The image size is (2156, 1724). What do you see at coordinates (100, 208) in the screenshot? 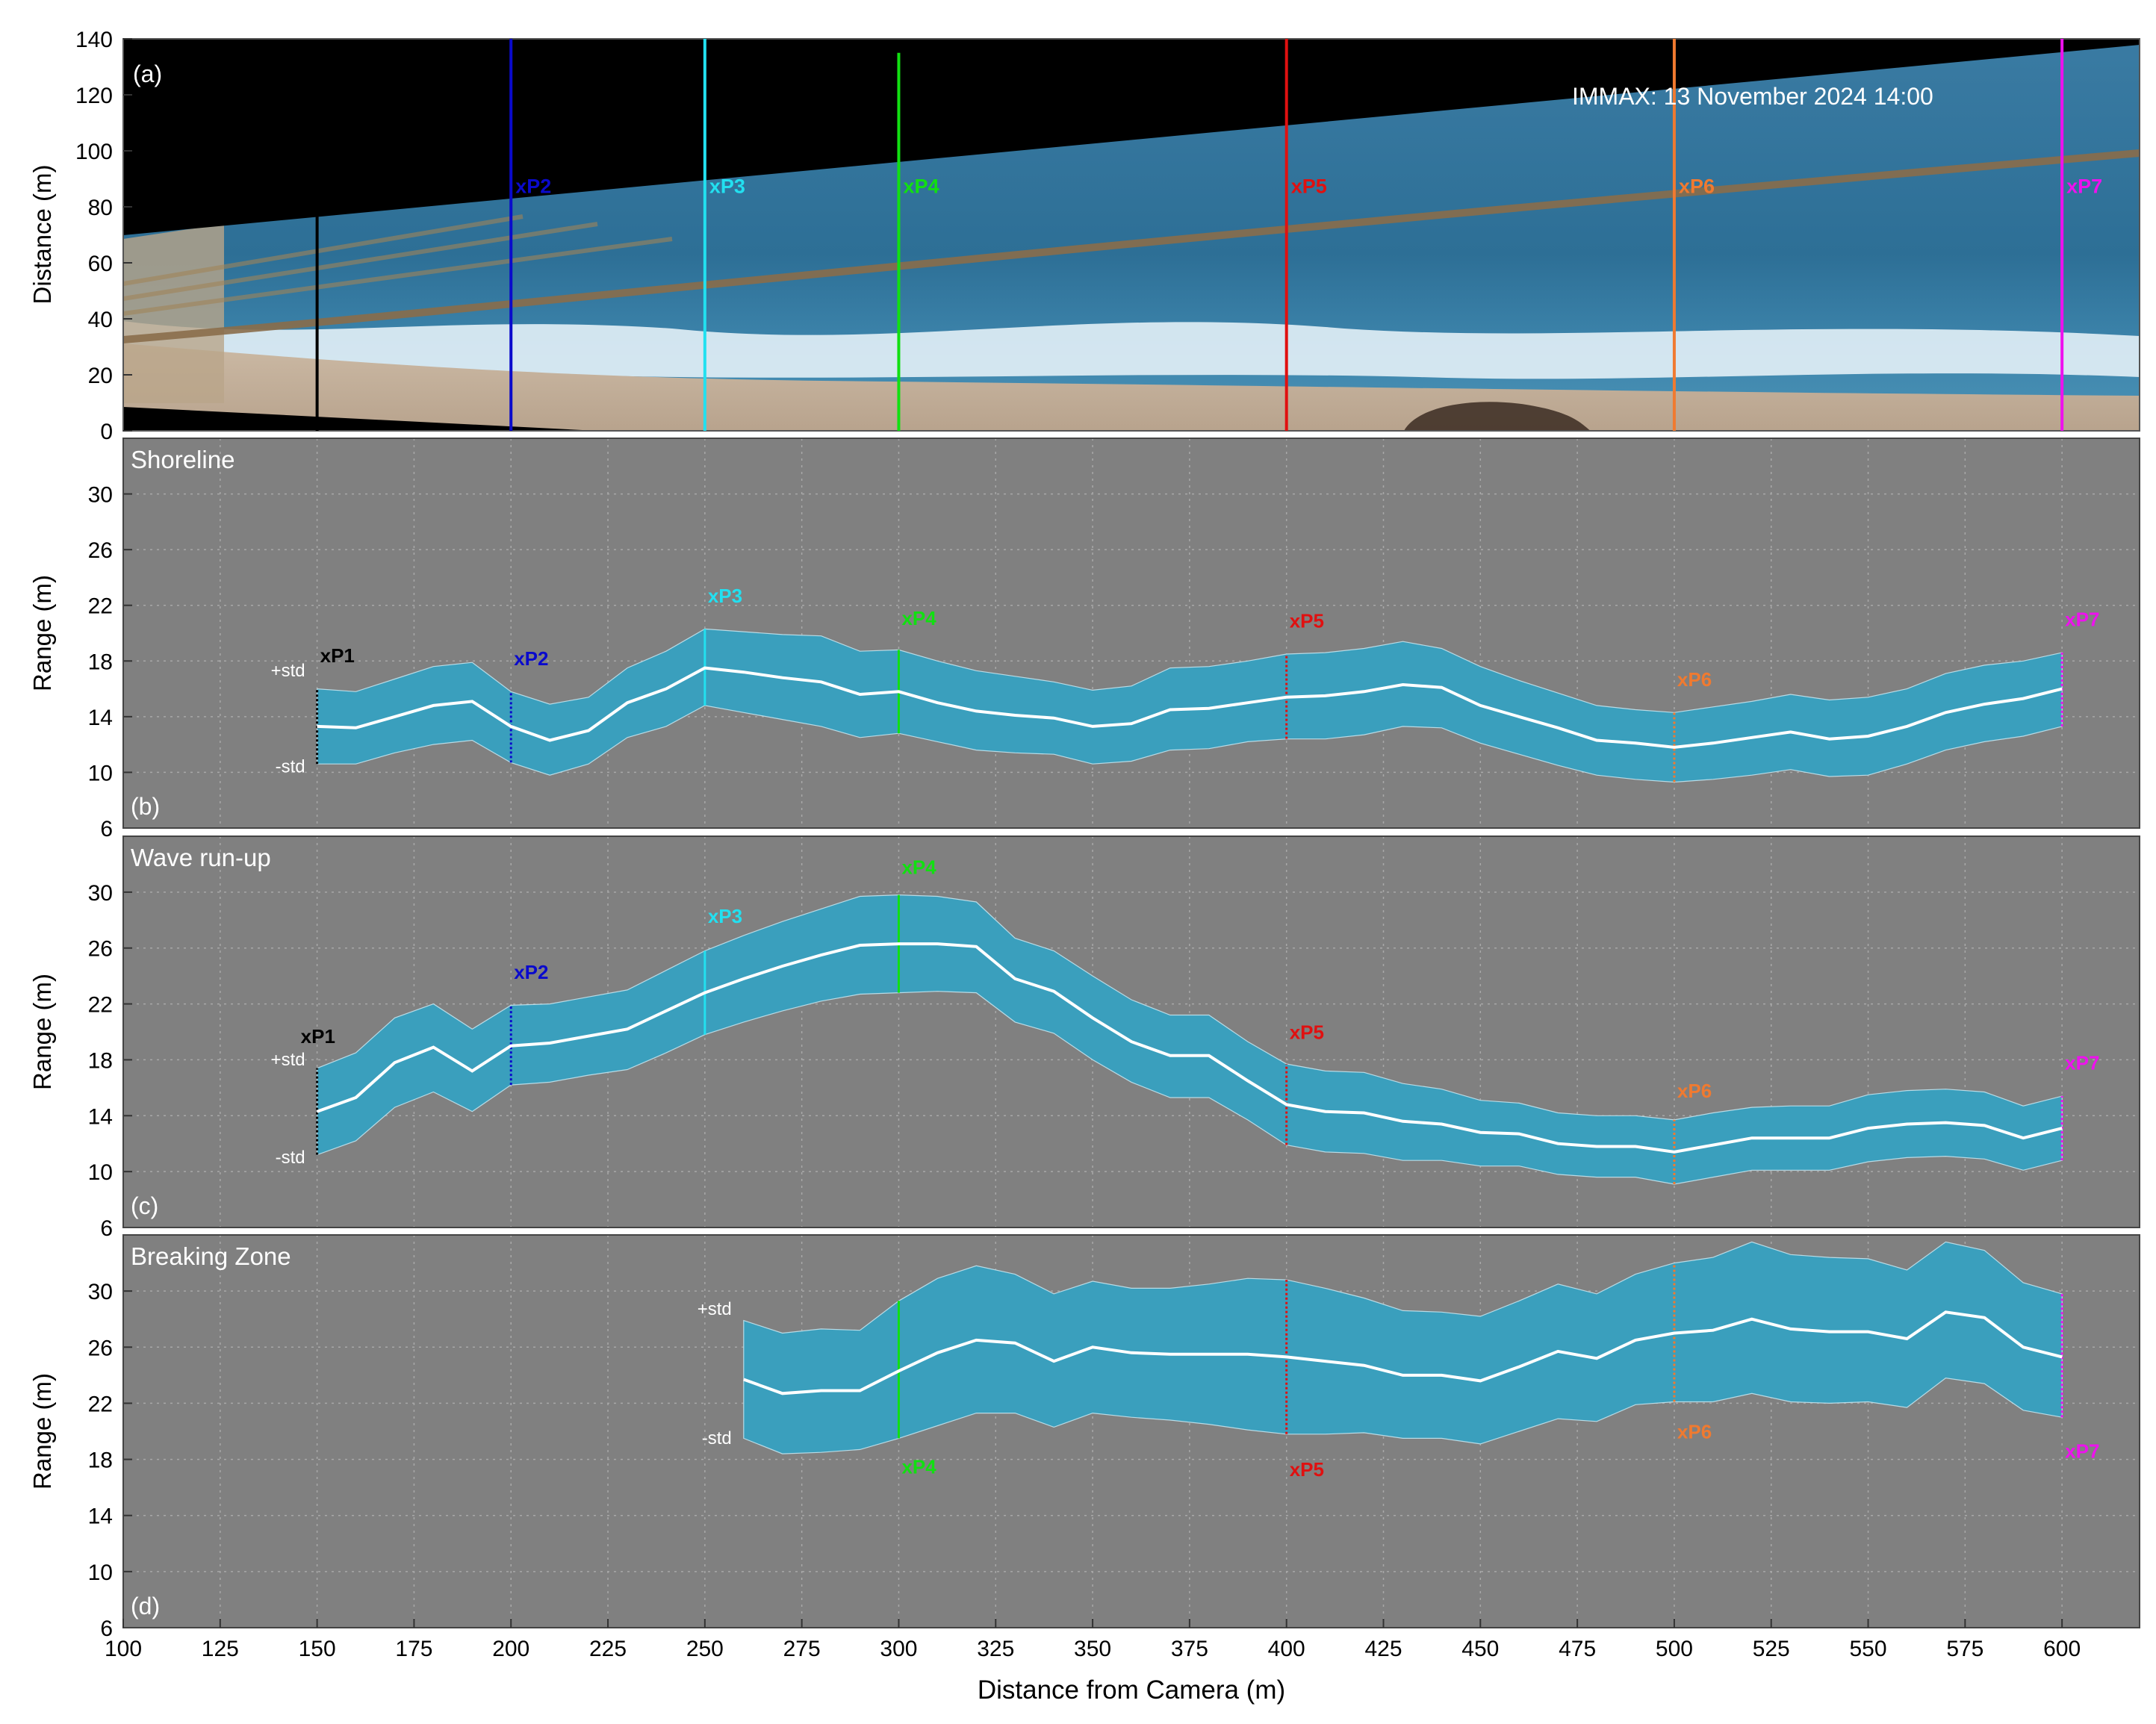
I see `y-tick-label: 80` at bounding box center [100, 208].